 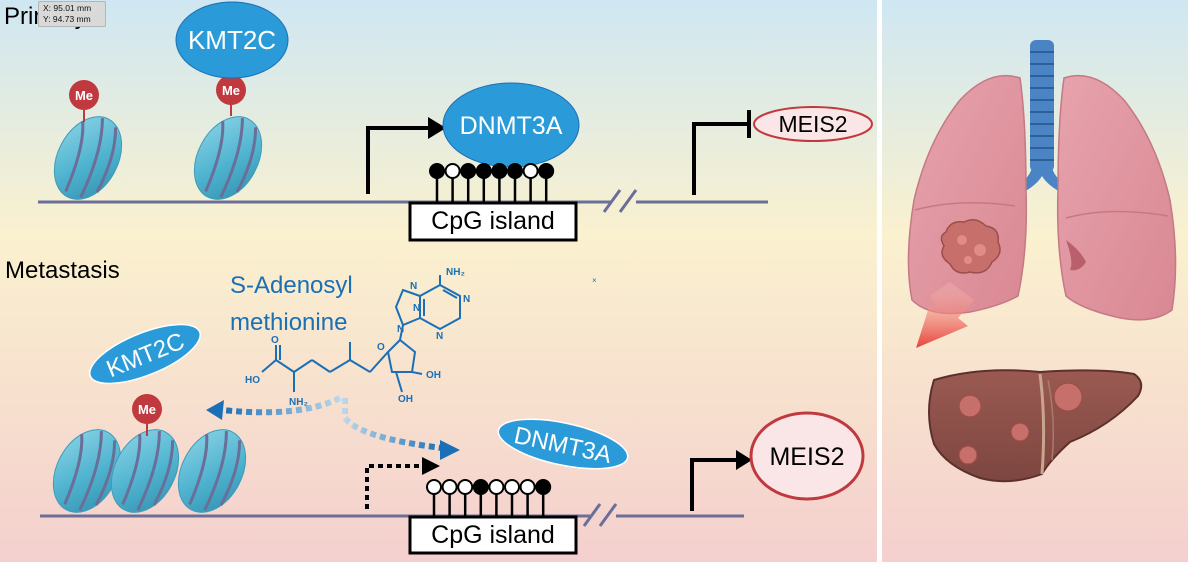 I want to click on primary-cpg-site-6-filled, so click(x=515, y=182).